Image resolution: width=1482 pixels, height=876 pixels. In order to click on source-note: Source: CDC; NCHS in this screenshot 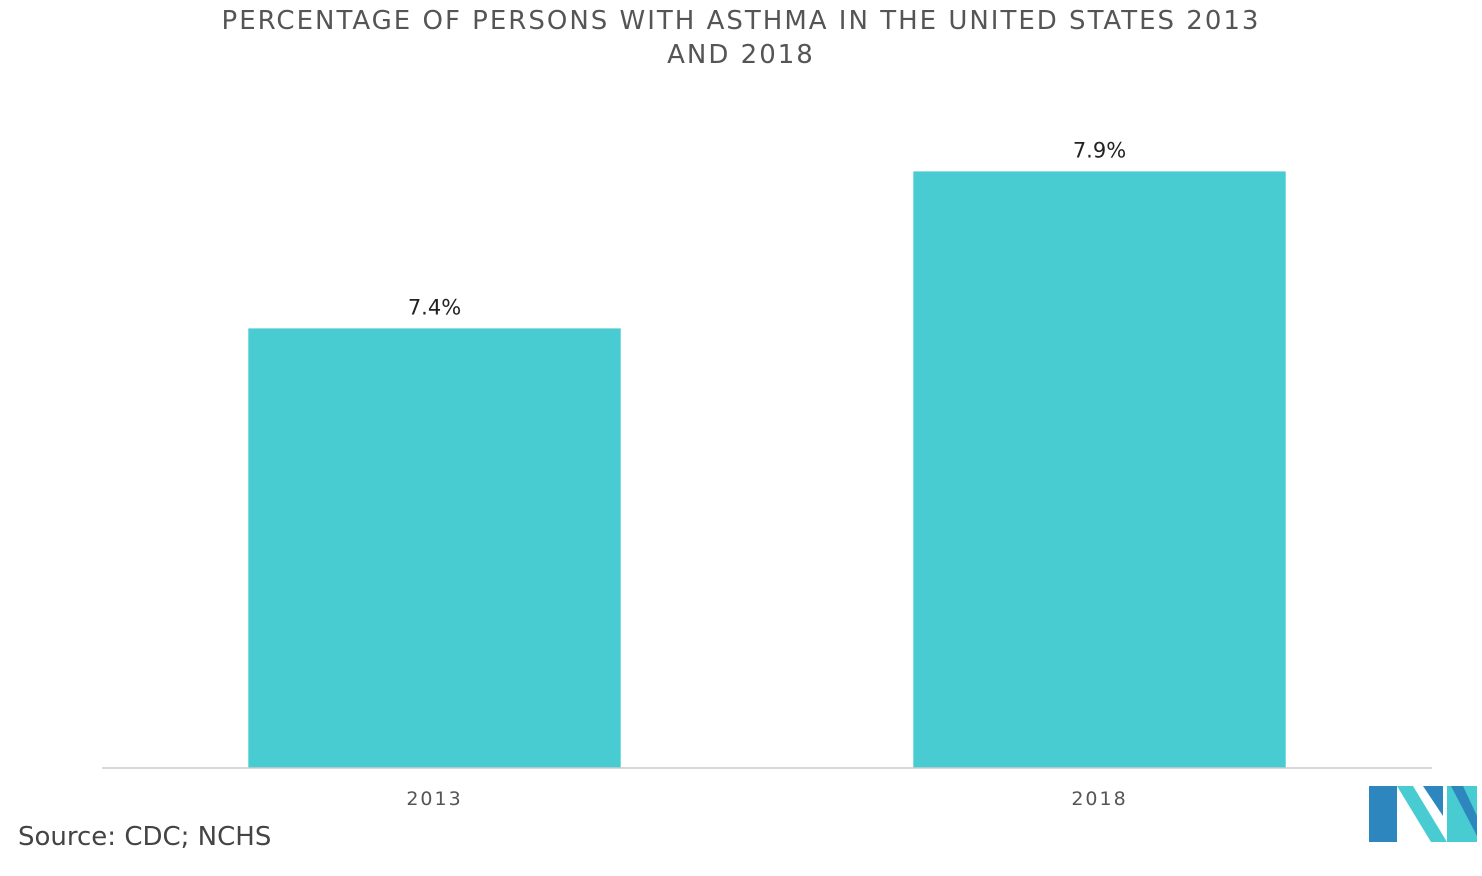, I will do `click(145, 837)`.